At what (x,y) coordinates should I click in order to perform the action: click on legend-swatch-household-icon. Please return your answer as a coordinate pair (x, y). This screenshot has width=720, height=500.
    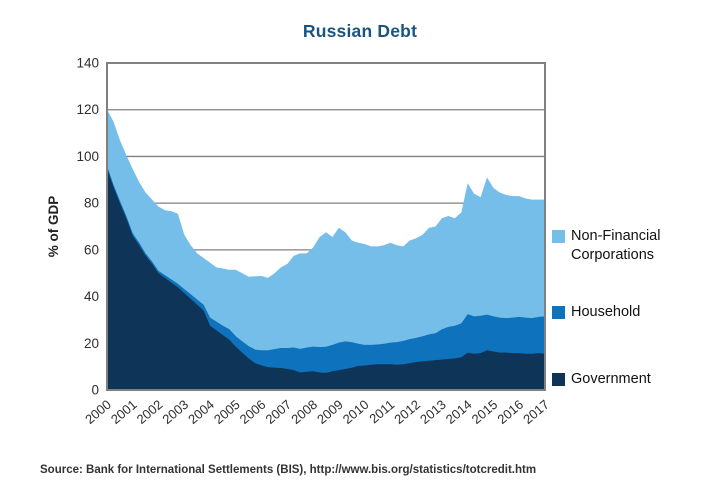
    Looking at the image, I should click on (558, 312).